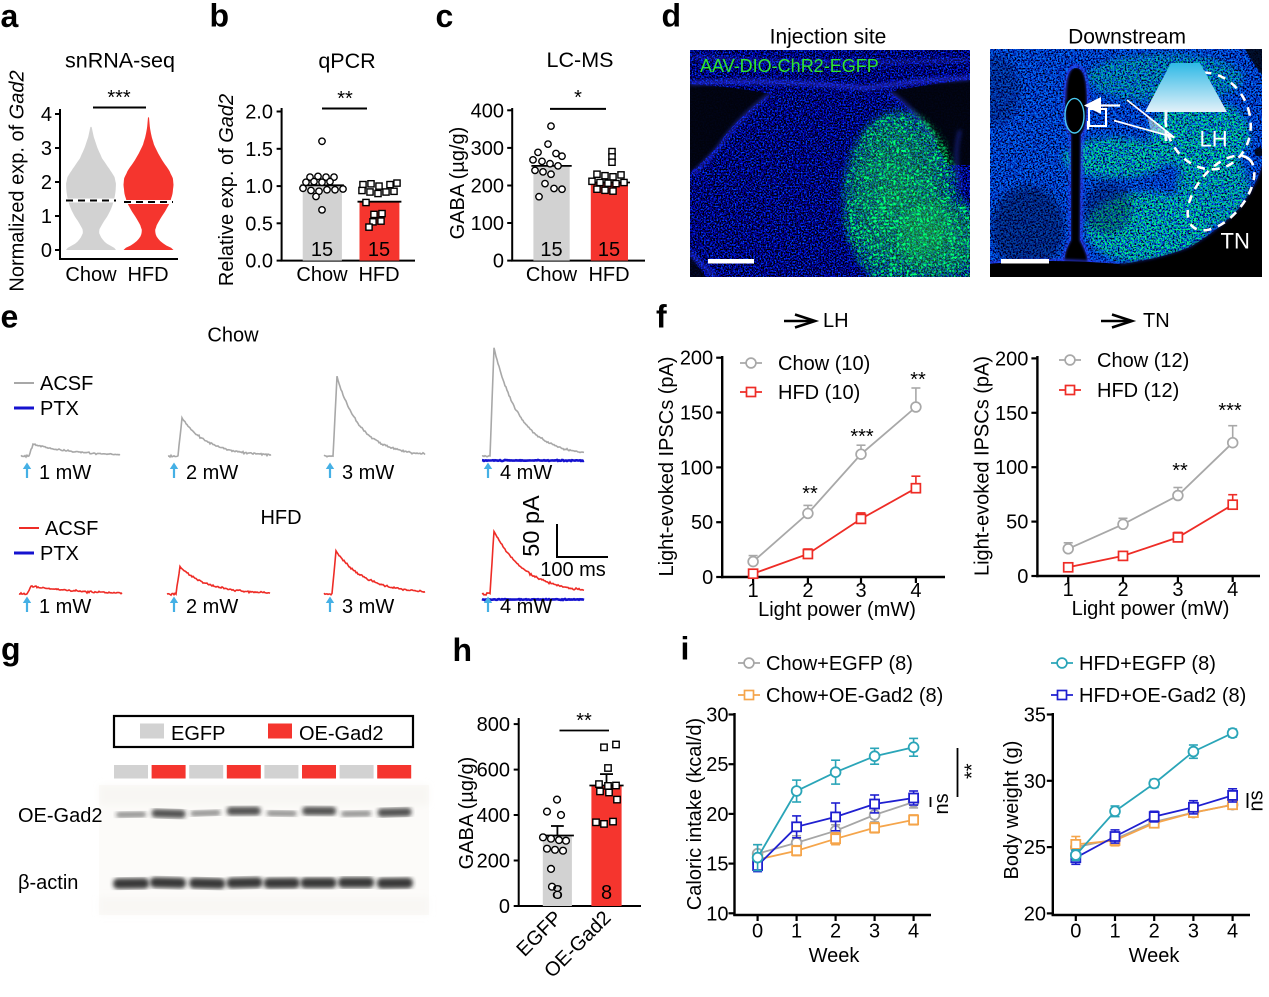 This screenshot has width=1269, height=997. Describe the element at coordinates (11, 649) in the screenshot. I see `svg-text: g` at that location.